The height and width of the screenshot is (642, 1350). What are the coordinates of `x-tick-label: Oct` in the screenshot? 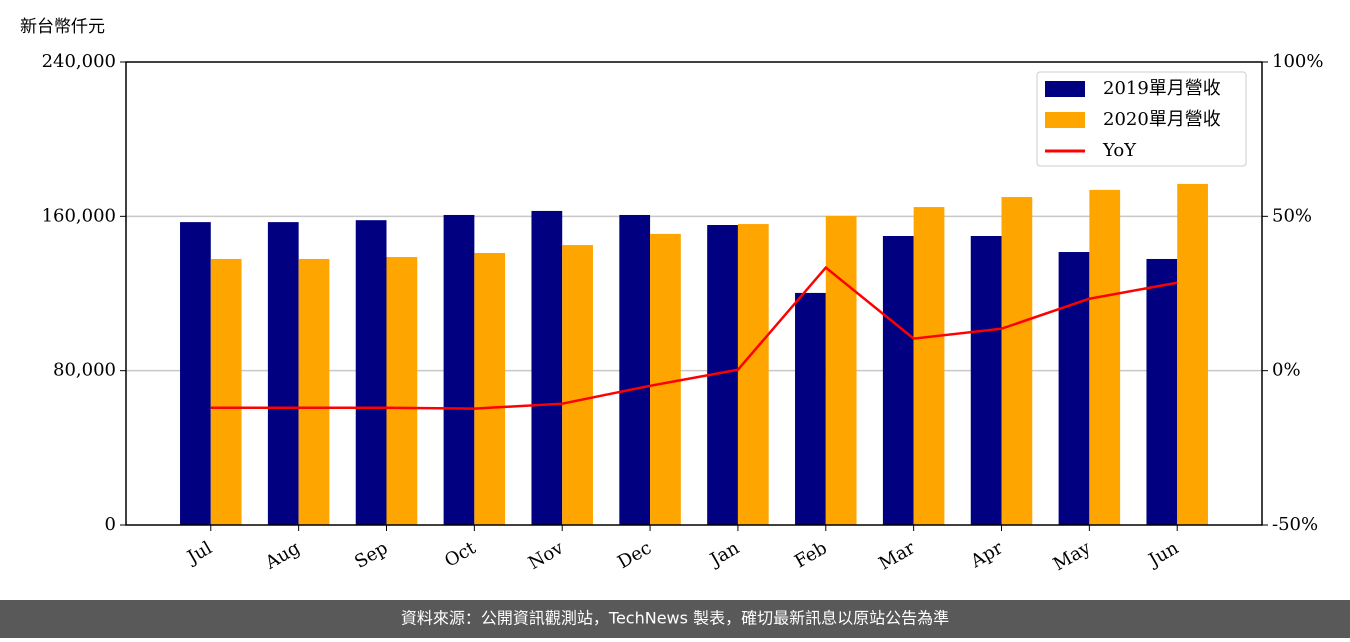 It's located at (460, 554).